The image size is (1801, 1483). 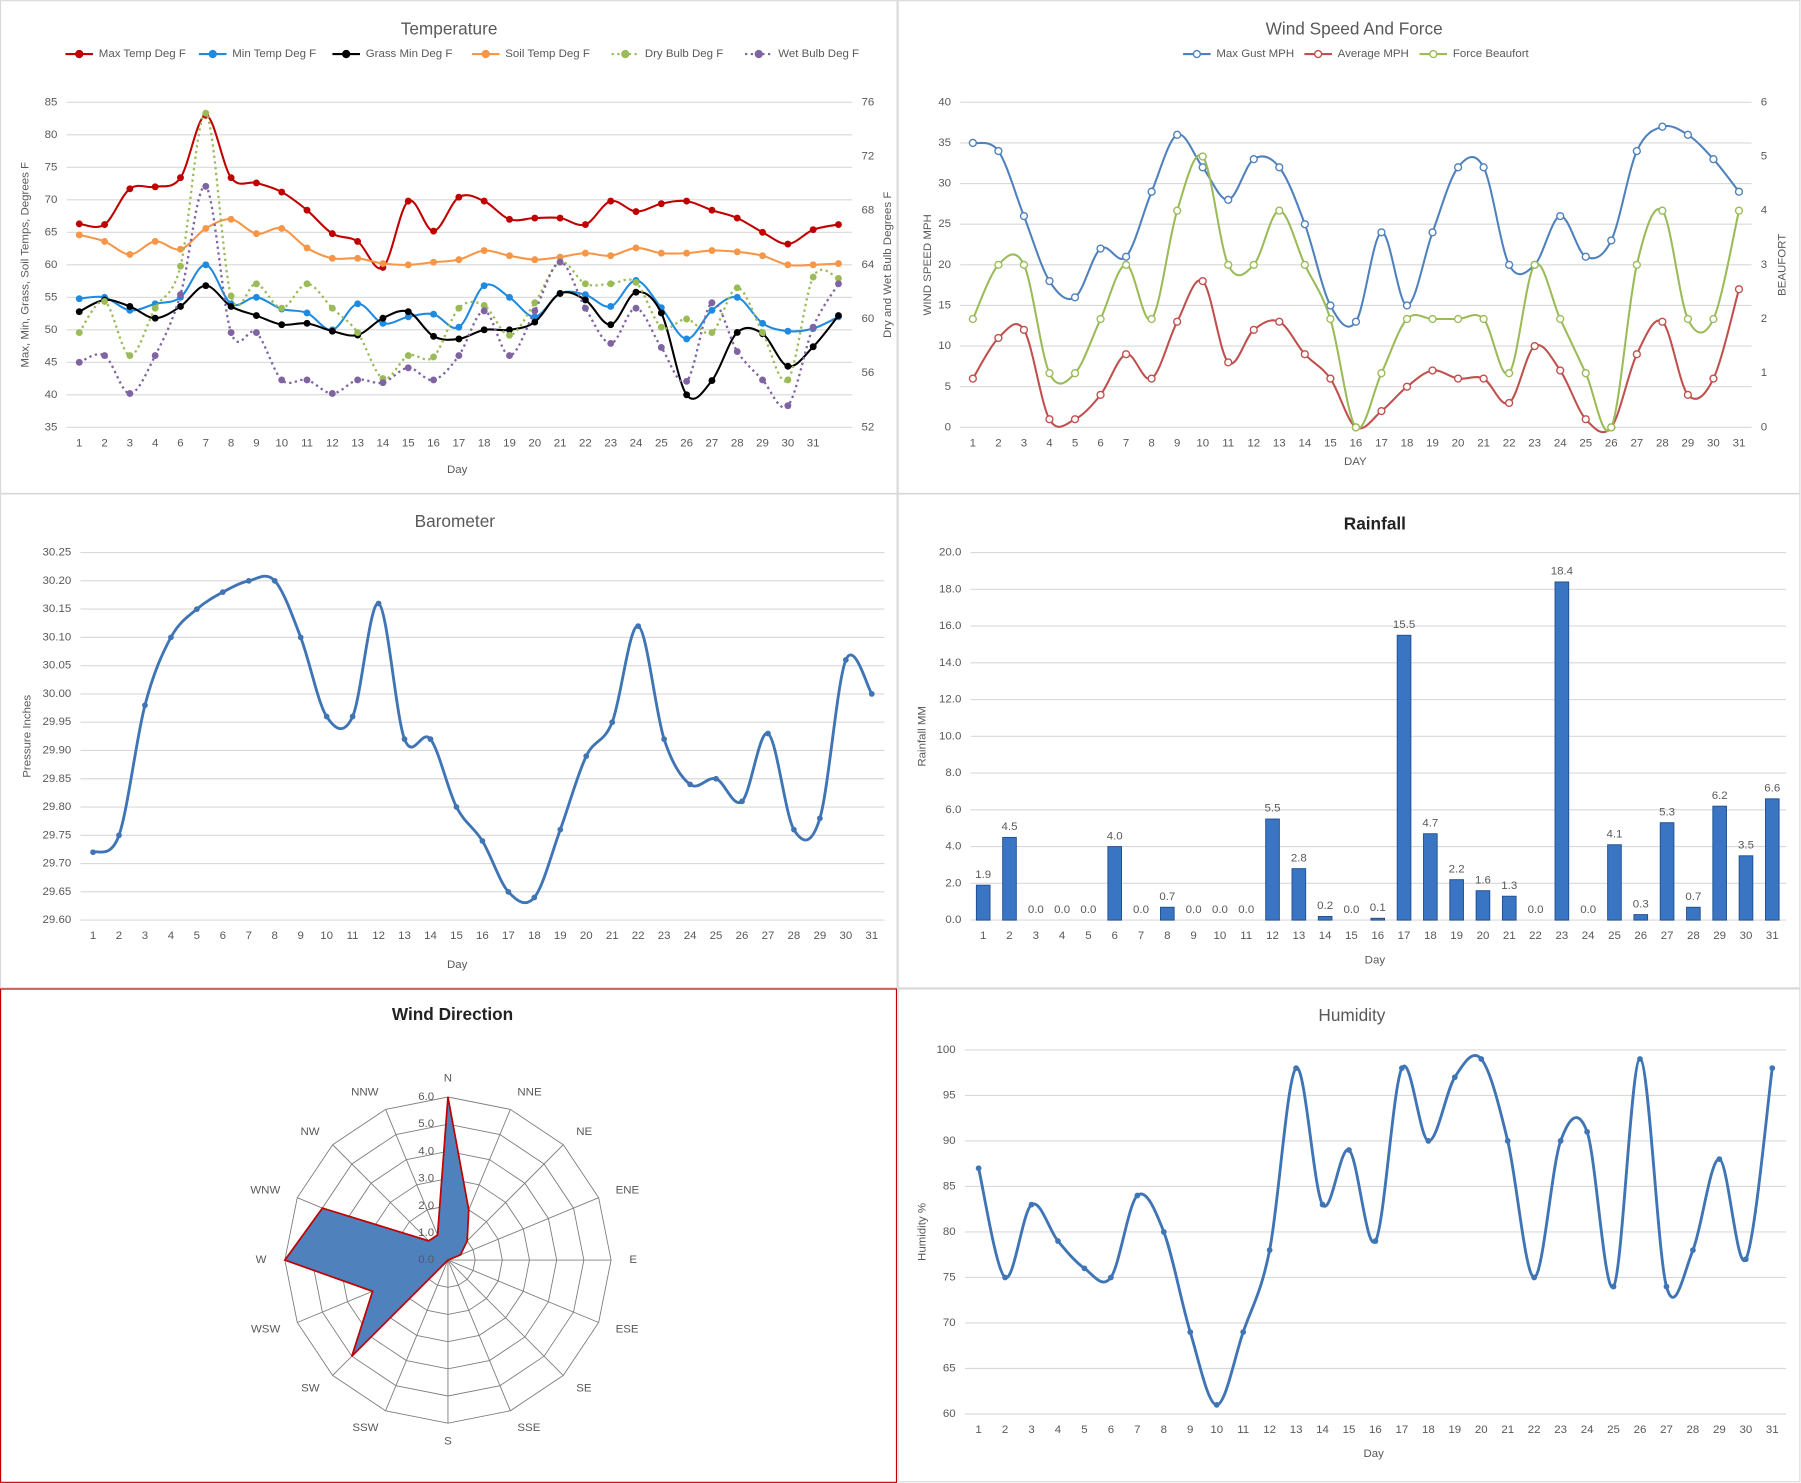 I want to click on y-tick-label: 10, so click(x=944, y=346).